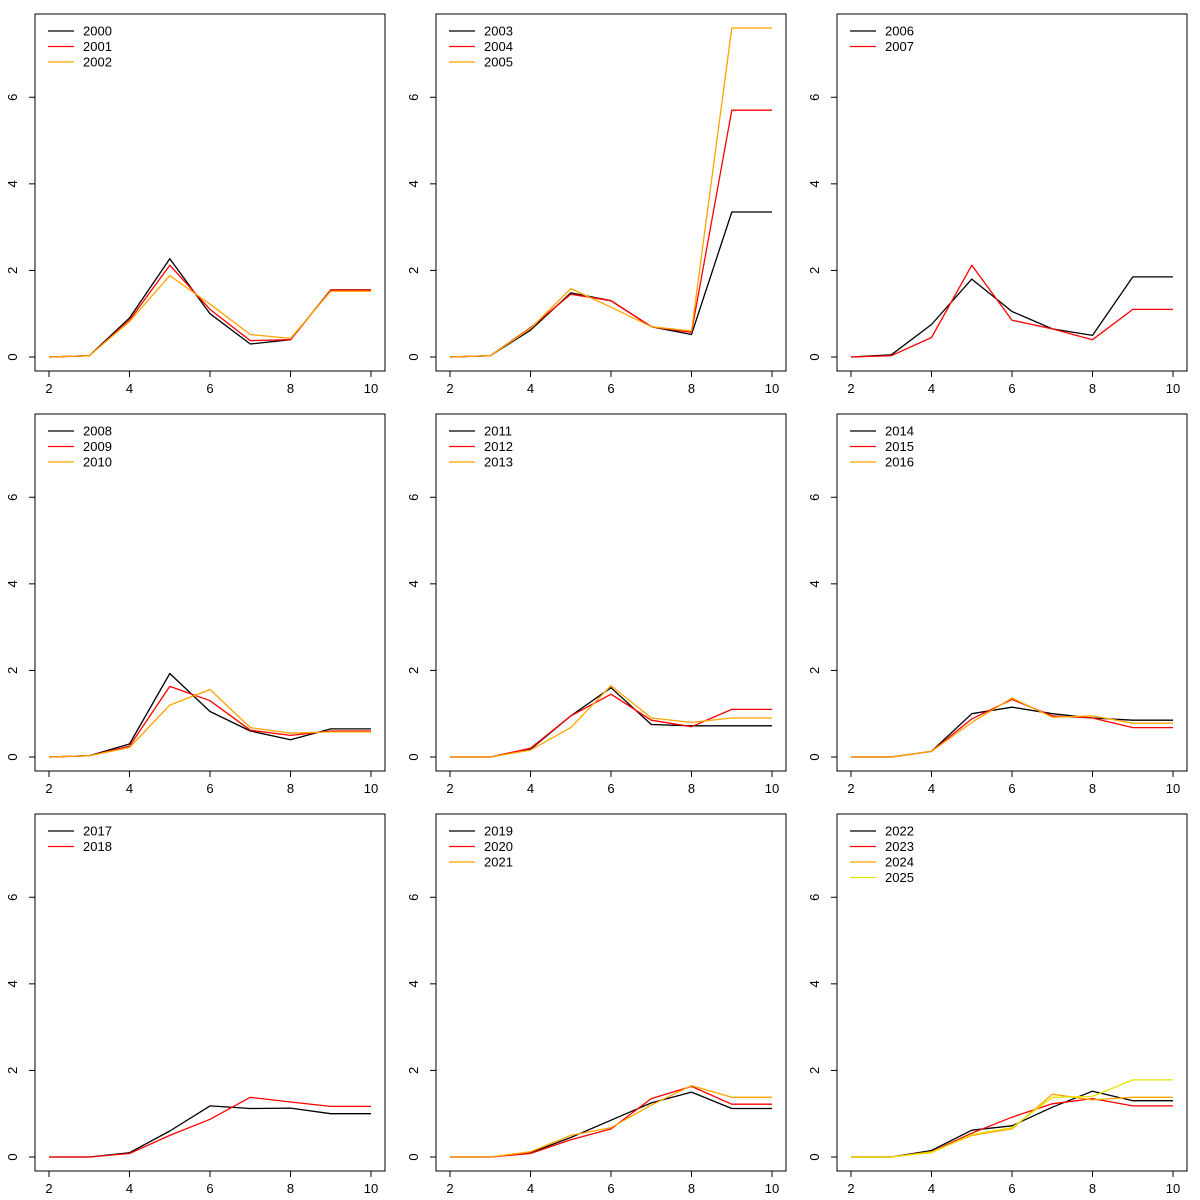  What do you see at coordinates (498, 831) in the screenshot?
I see `legend-label: 2019` at bounding box center [498, 831].